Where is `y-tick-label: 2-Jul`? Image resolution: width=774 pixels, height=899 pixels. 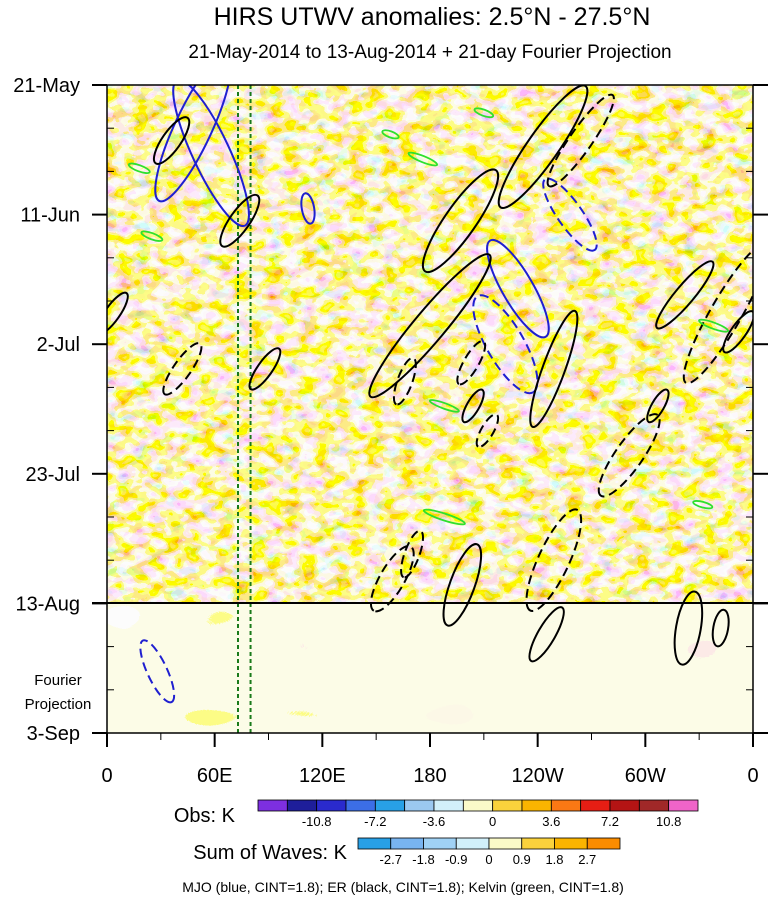
y-tick-label: 2-Jul is located at coordinates (58, 345).